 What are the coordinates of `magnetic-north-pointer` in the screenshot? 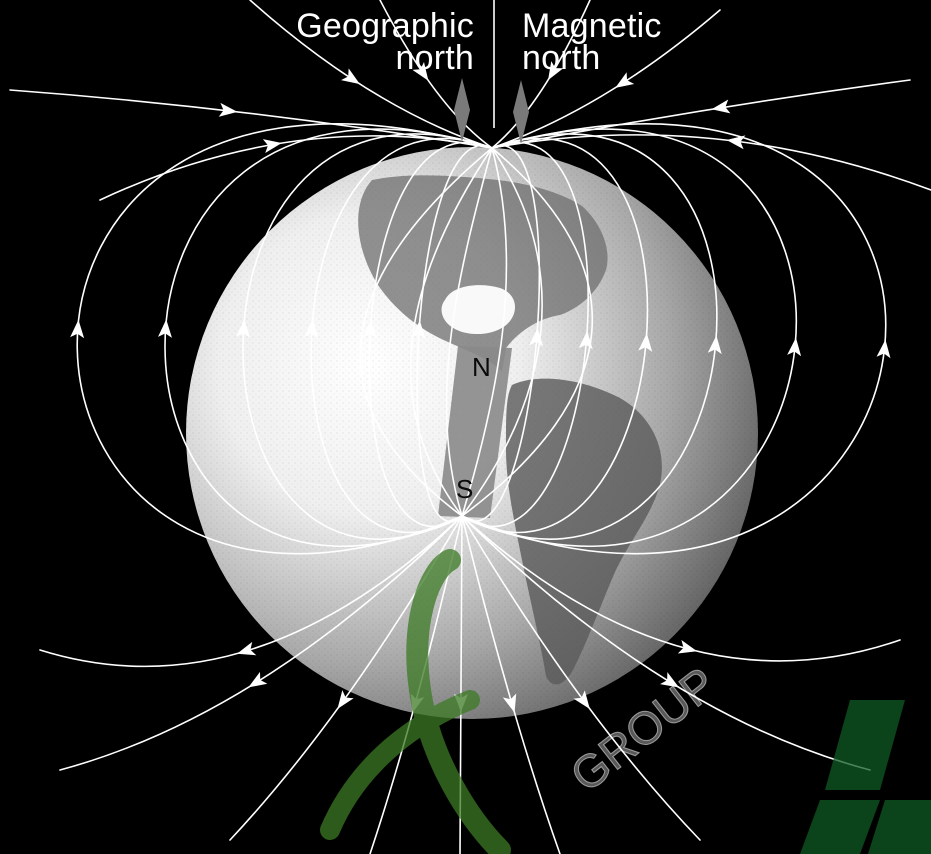 It's located at (521, 112).